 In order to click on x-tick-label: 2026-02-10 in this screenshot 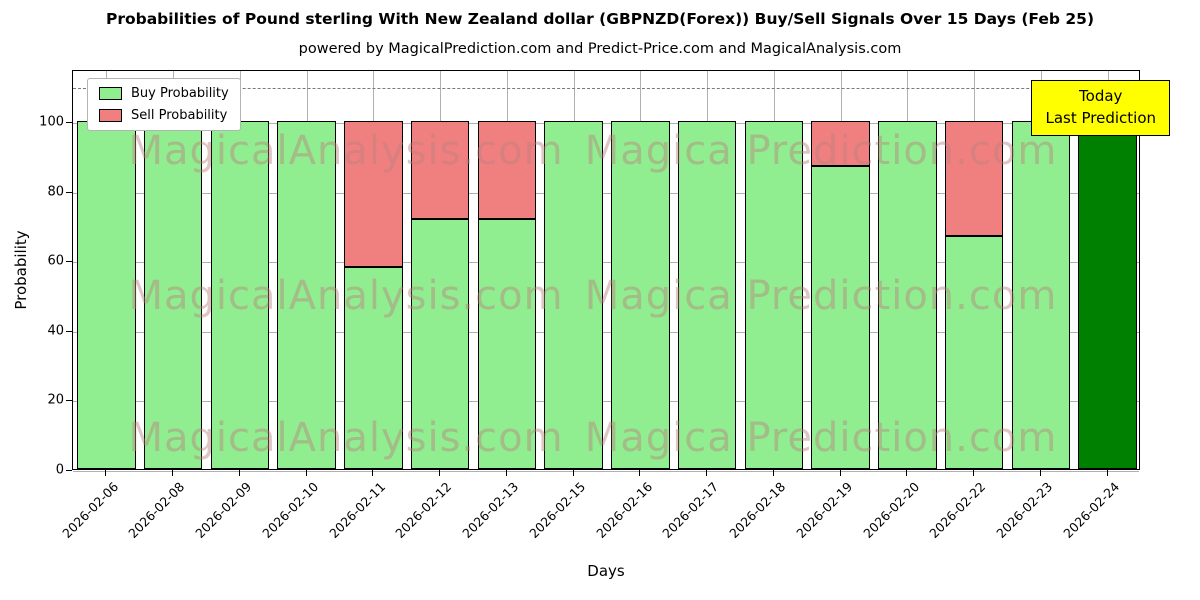, I will do `click(290, 510)`.